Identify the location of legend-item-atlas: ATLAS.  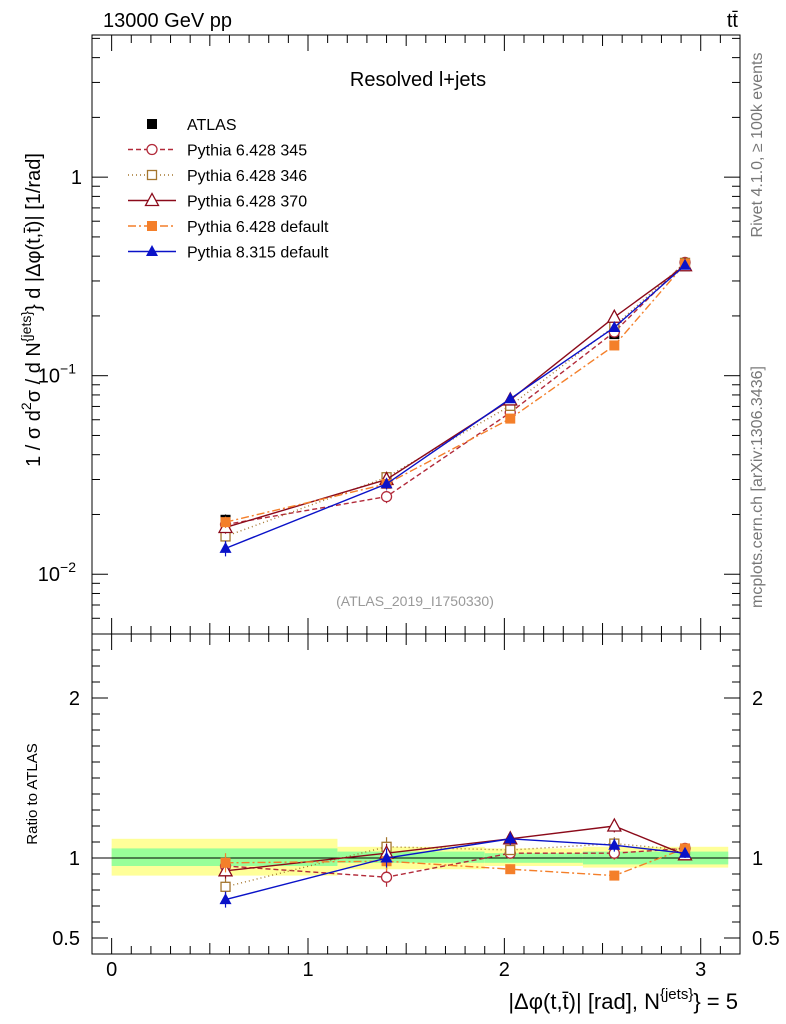
(192, 125).